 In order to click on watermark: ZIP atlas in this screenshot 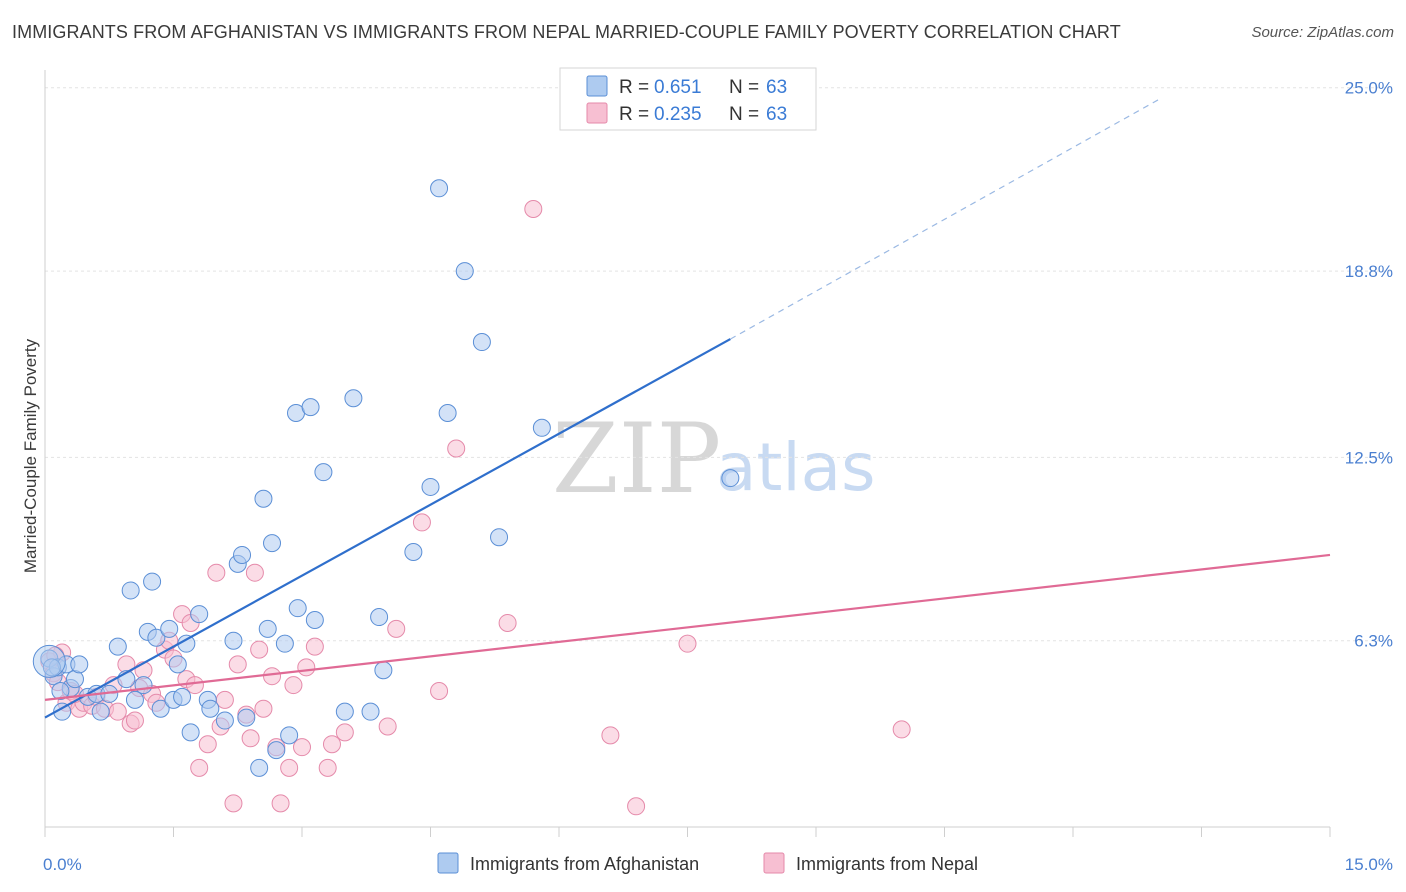, I will do `click(714, 459)`.